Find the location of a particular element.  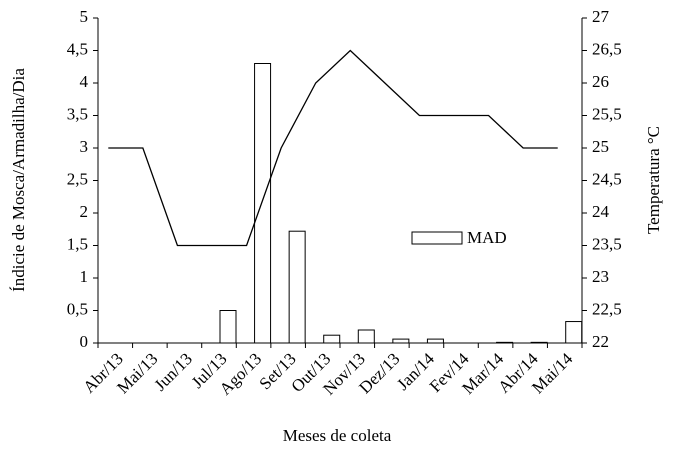

y-tick-label: 4,5 is located at coordinates (77, 48).